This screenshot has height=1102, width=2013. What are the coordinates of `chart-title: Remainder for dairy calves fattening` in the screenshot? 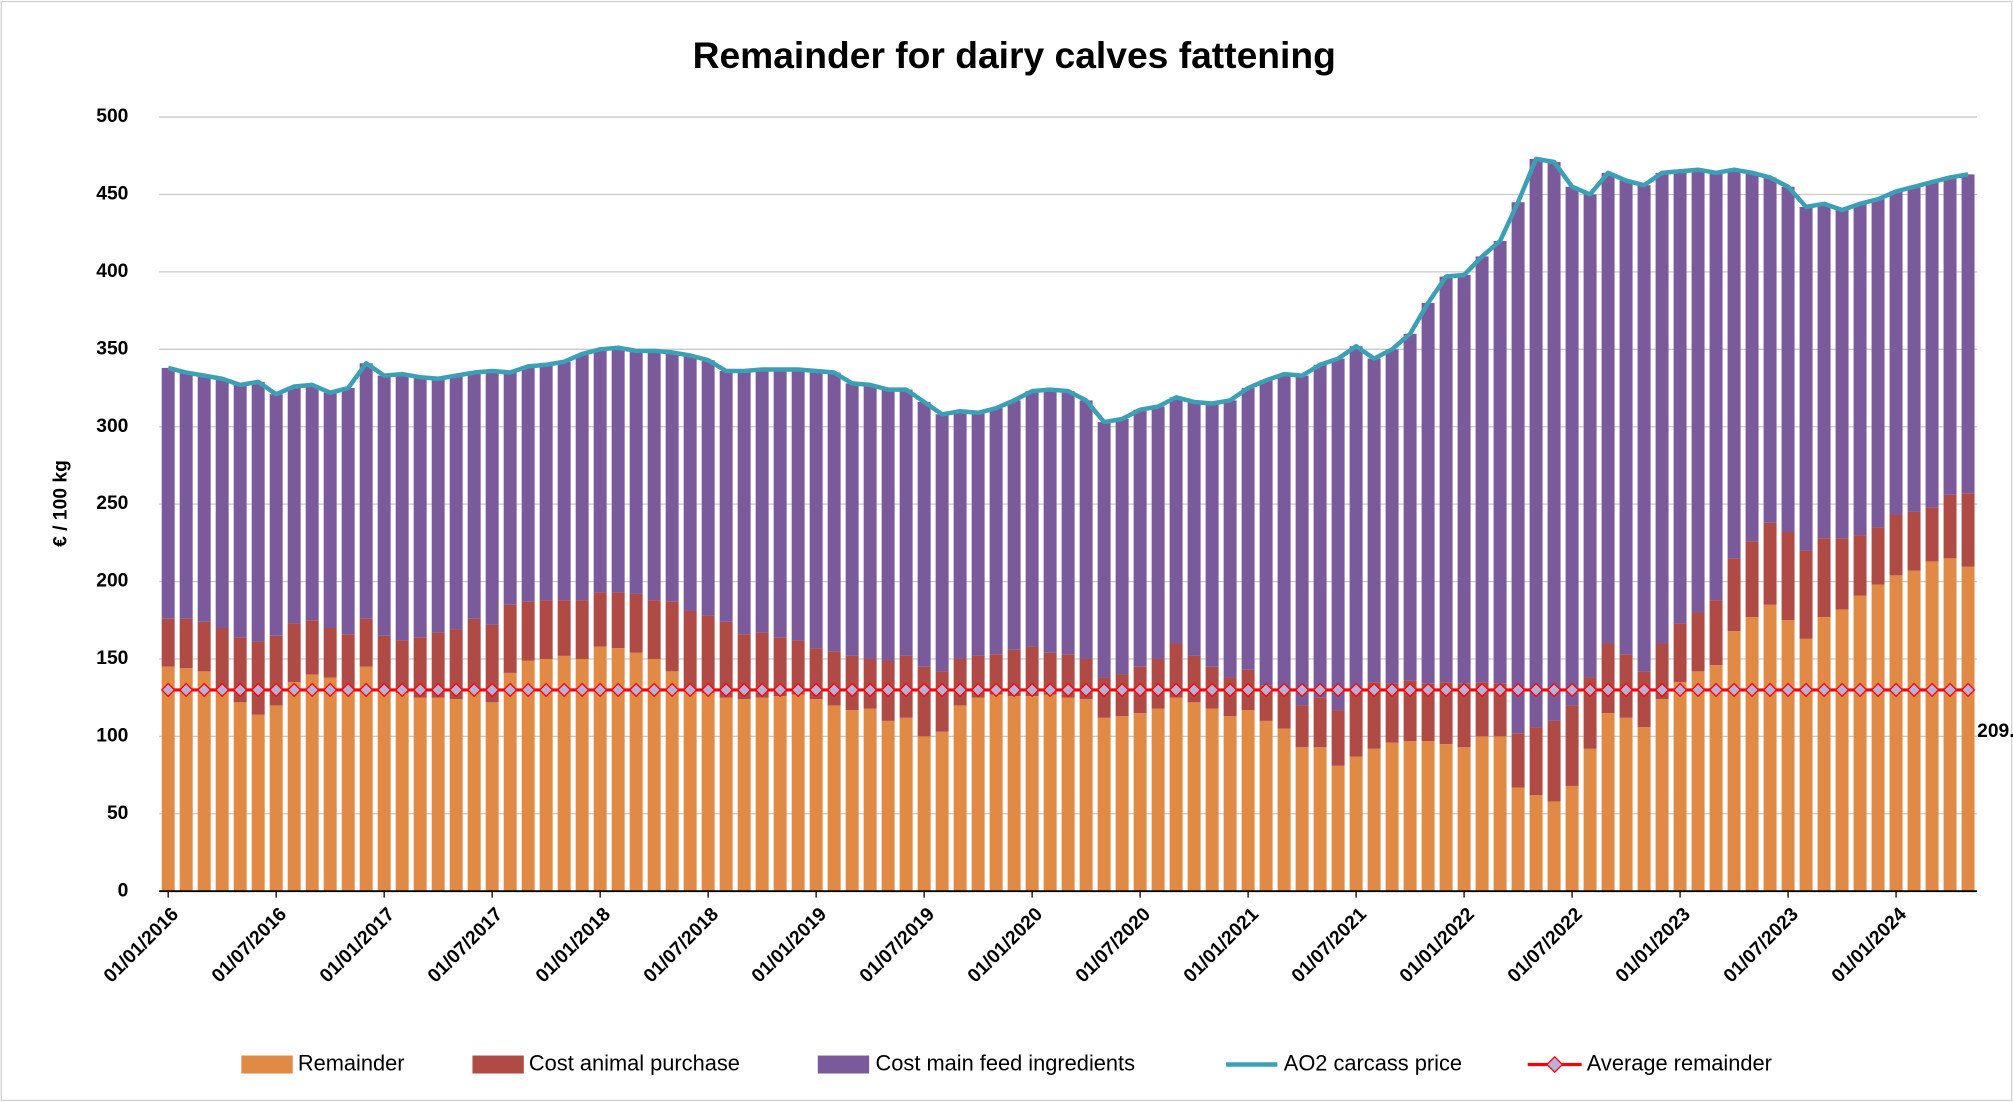 It's located at (1014, 55).